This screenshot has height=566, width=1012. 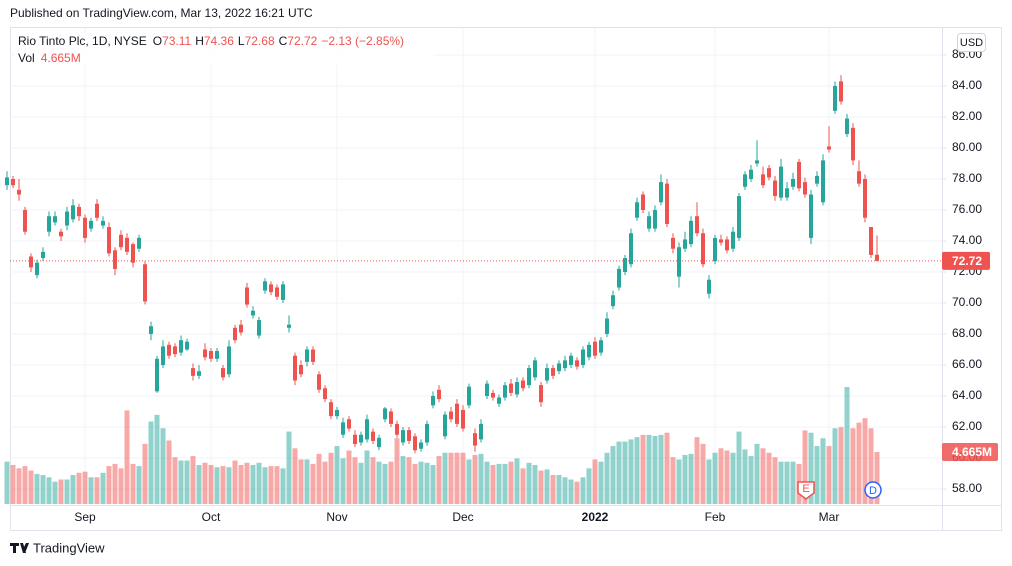 What do you see at coordinates (967, 333) in the screenshot?
I see `y-tick-label: 68.00` at bounding box center [967, 333].